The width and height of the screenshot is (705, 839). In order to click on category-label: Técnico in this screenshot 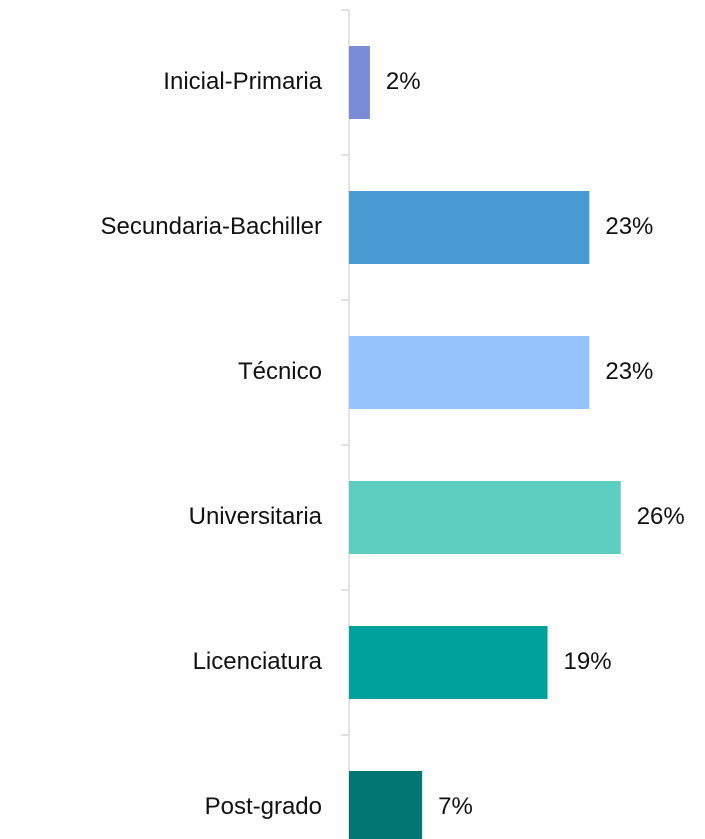, I will do `click(280, 371)`.